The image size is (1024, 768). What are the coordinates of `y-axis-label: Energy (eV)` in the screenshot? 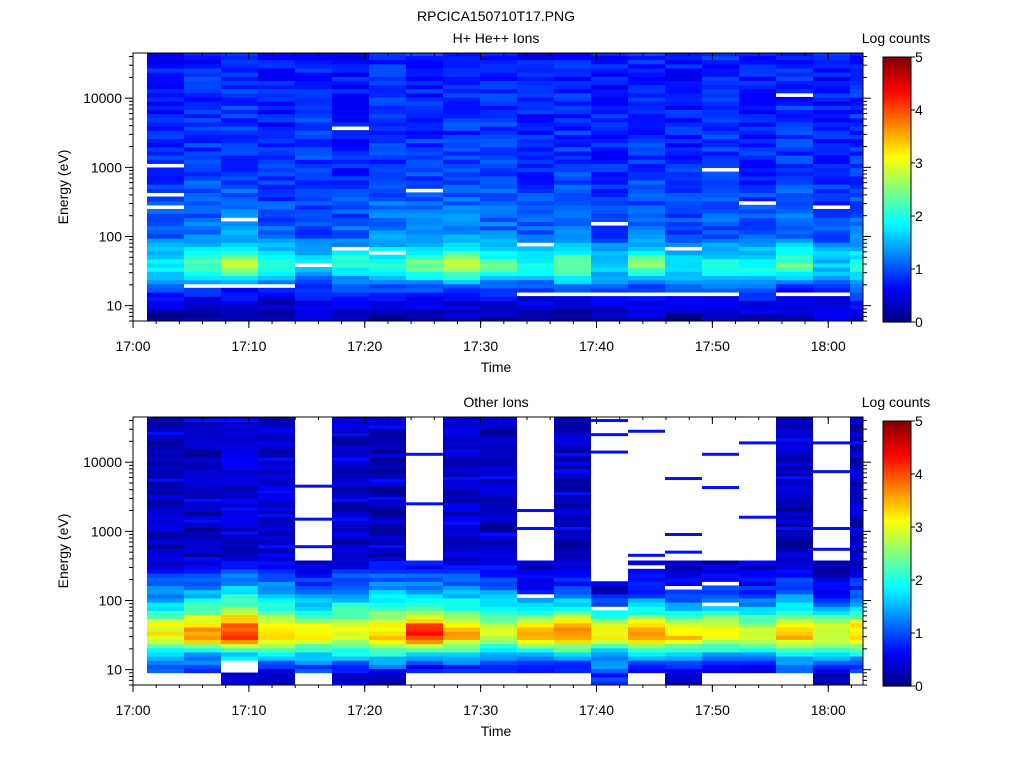 It's located at (63, 187).